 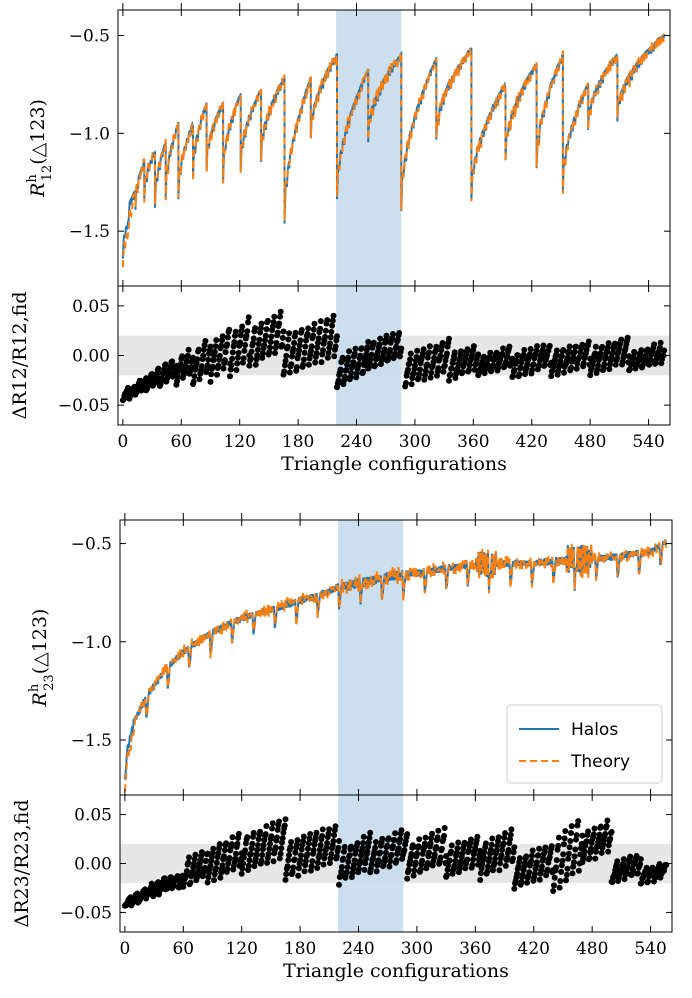 I want to click on ytick-label: −0.5, so click(x=89, y=36).